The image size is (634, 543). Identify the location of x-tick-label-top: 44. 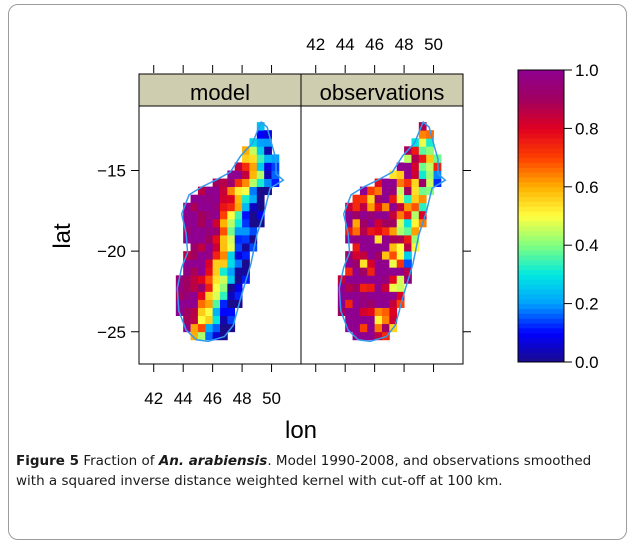
(345, 44).